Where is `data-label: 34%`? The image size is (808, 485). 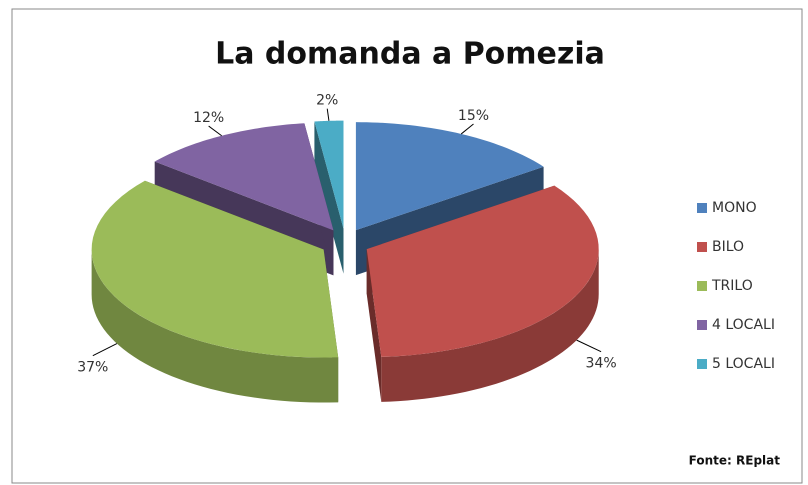 data-label: 34% is located at coordinates (601, 364).